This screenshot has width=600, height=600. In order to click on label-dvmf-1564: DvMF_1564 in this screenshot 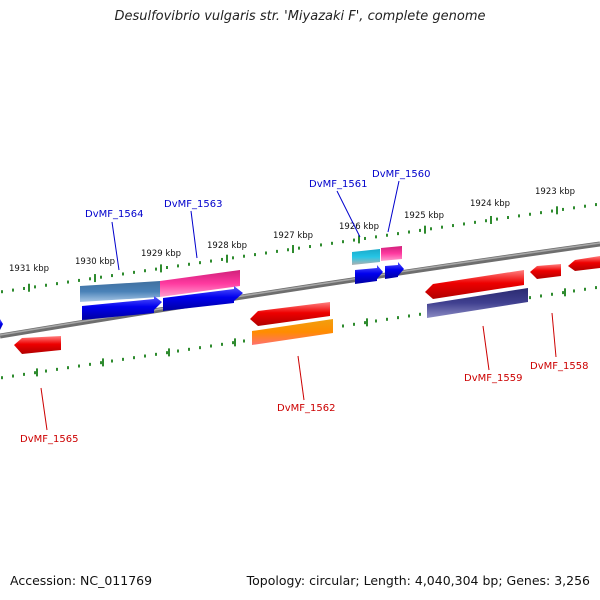, I will do `click(114, 214)`.